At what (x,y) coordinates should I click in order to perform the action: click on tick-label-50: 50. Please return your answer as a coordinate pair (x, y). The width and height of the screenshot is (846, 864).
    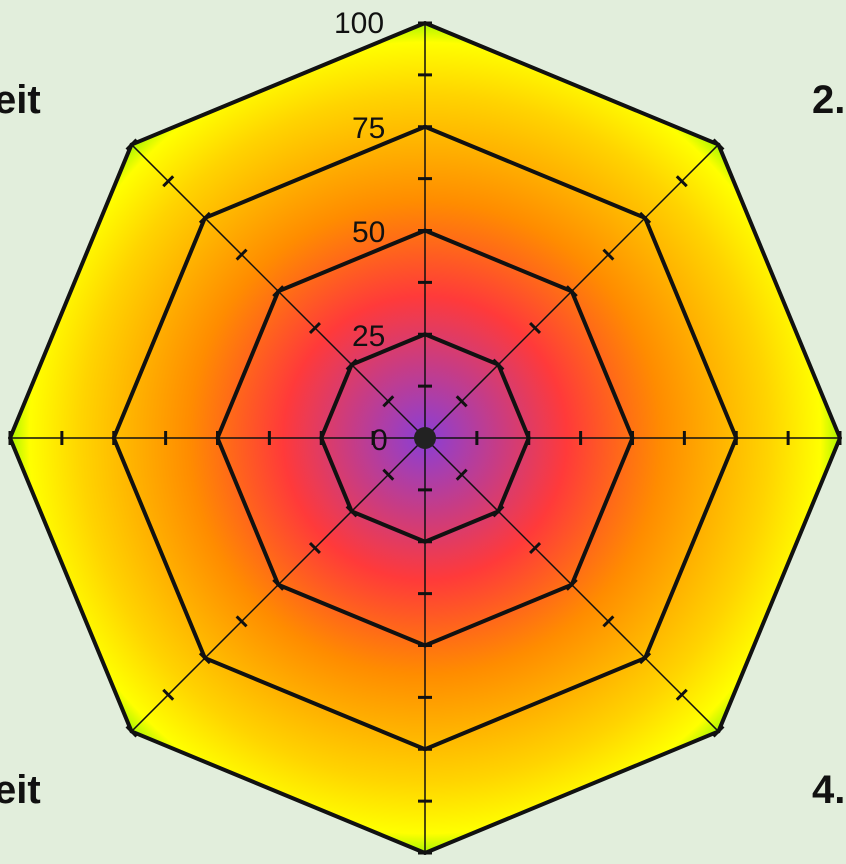
    Looking at the image, I should click on (368, 232).